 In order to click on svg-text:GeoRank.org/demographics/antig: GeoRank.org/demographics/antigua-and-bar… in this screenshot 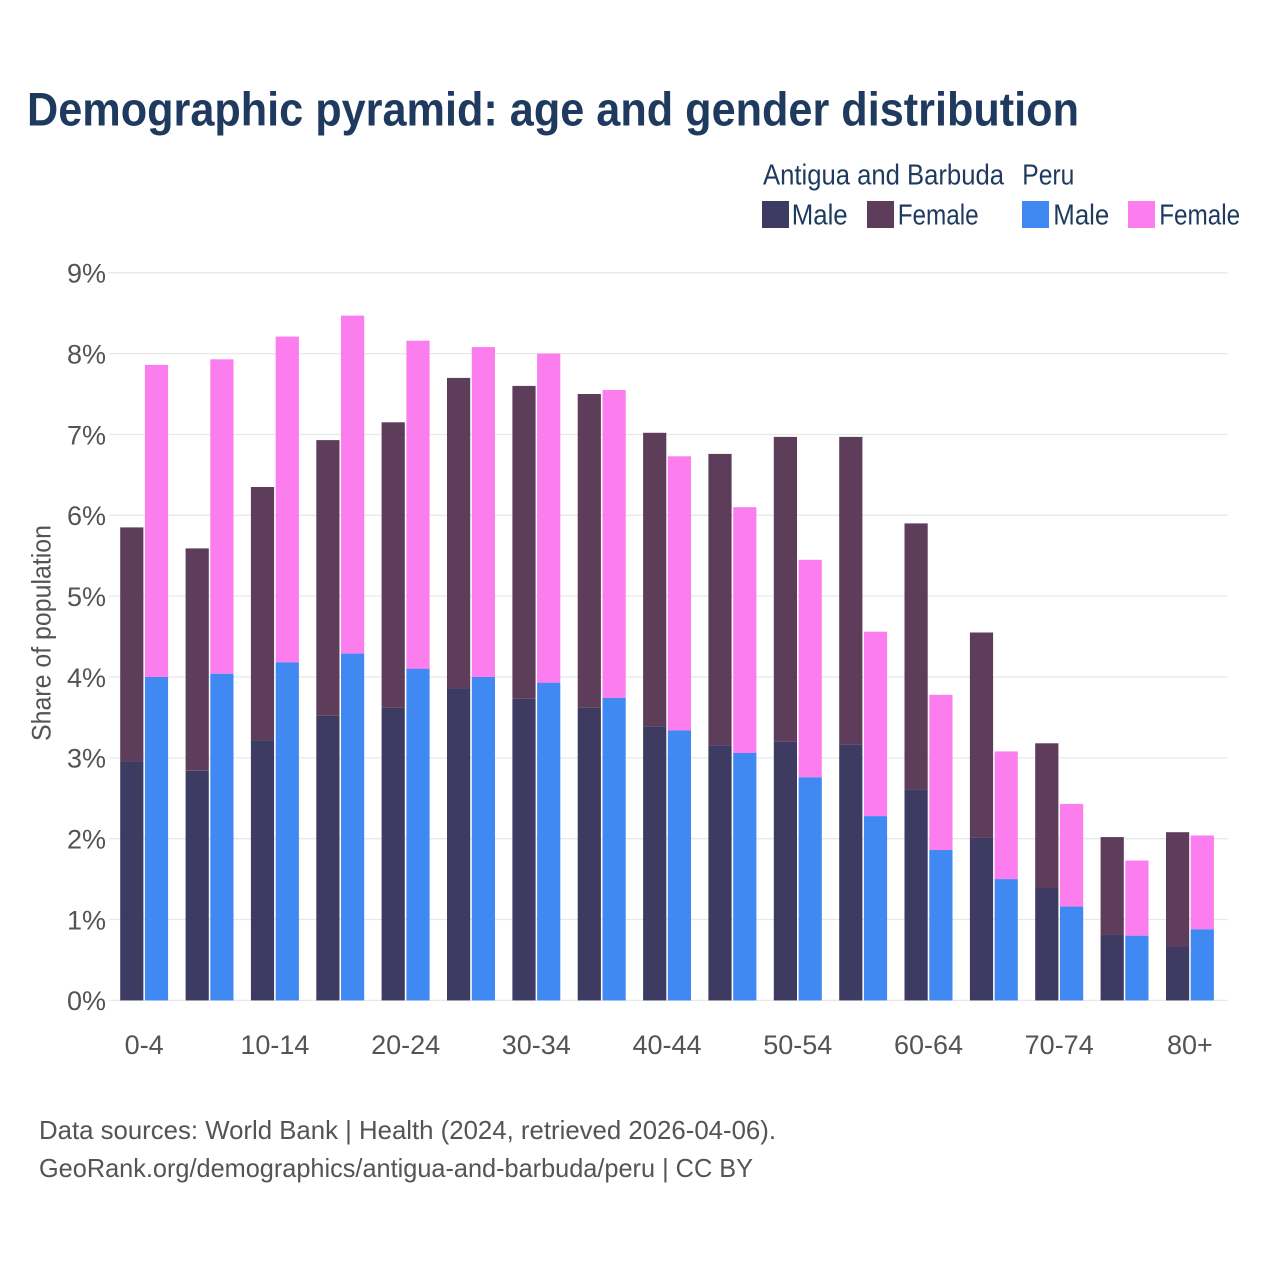, I will do `click(396, 1168)`.